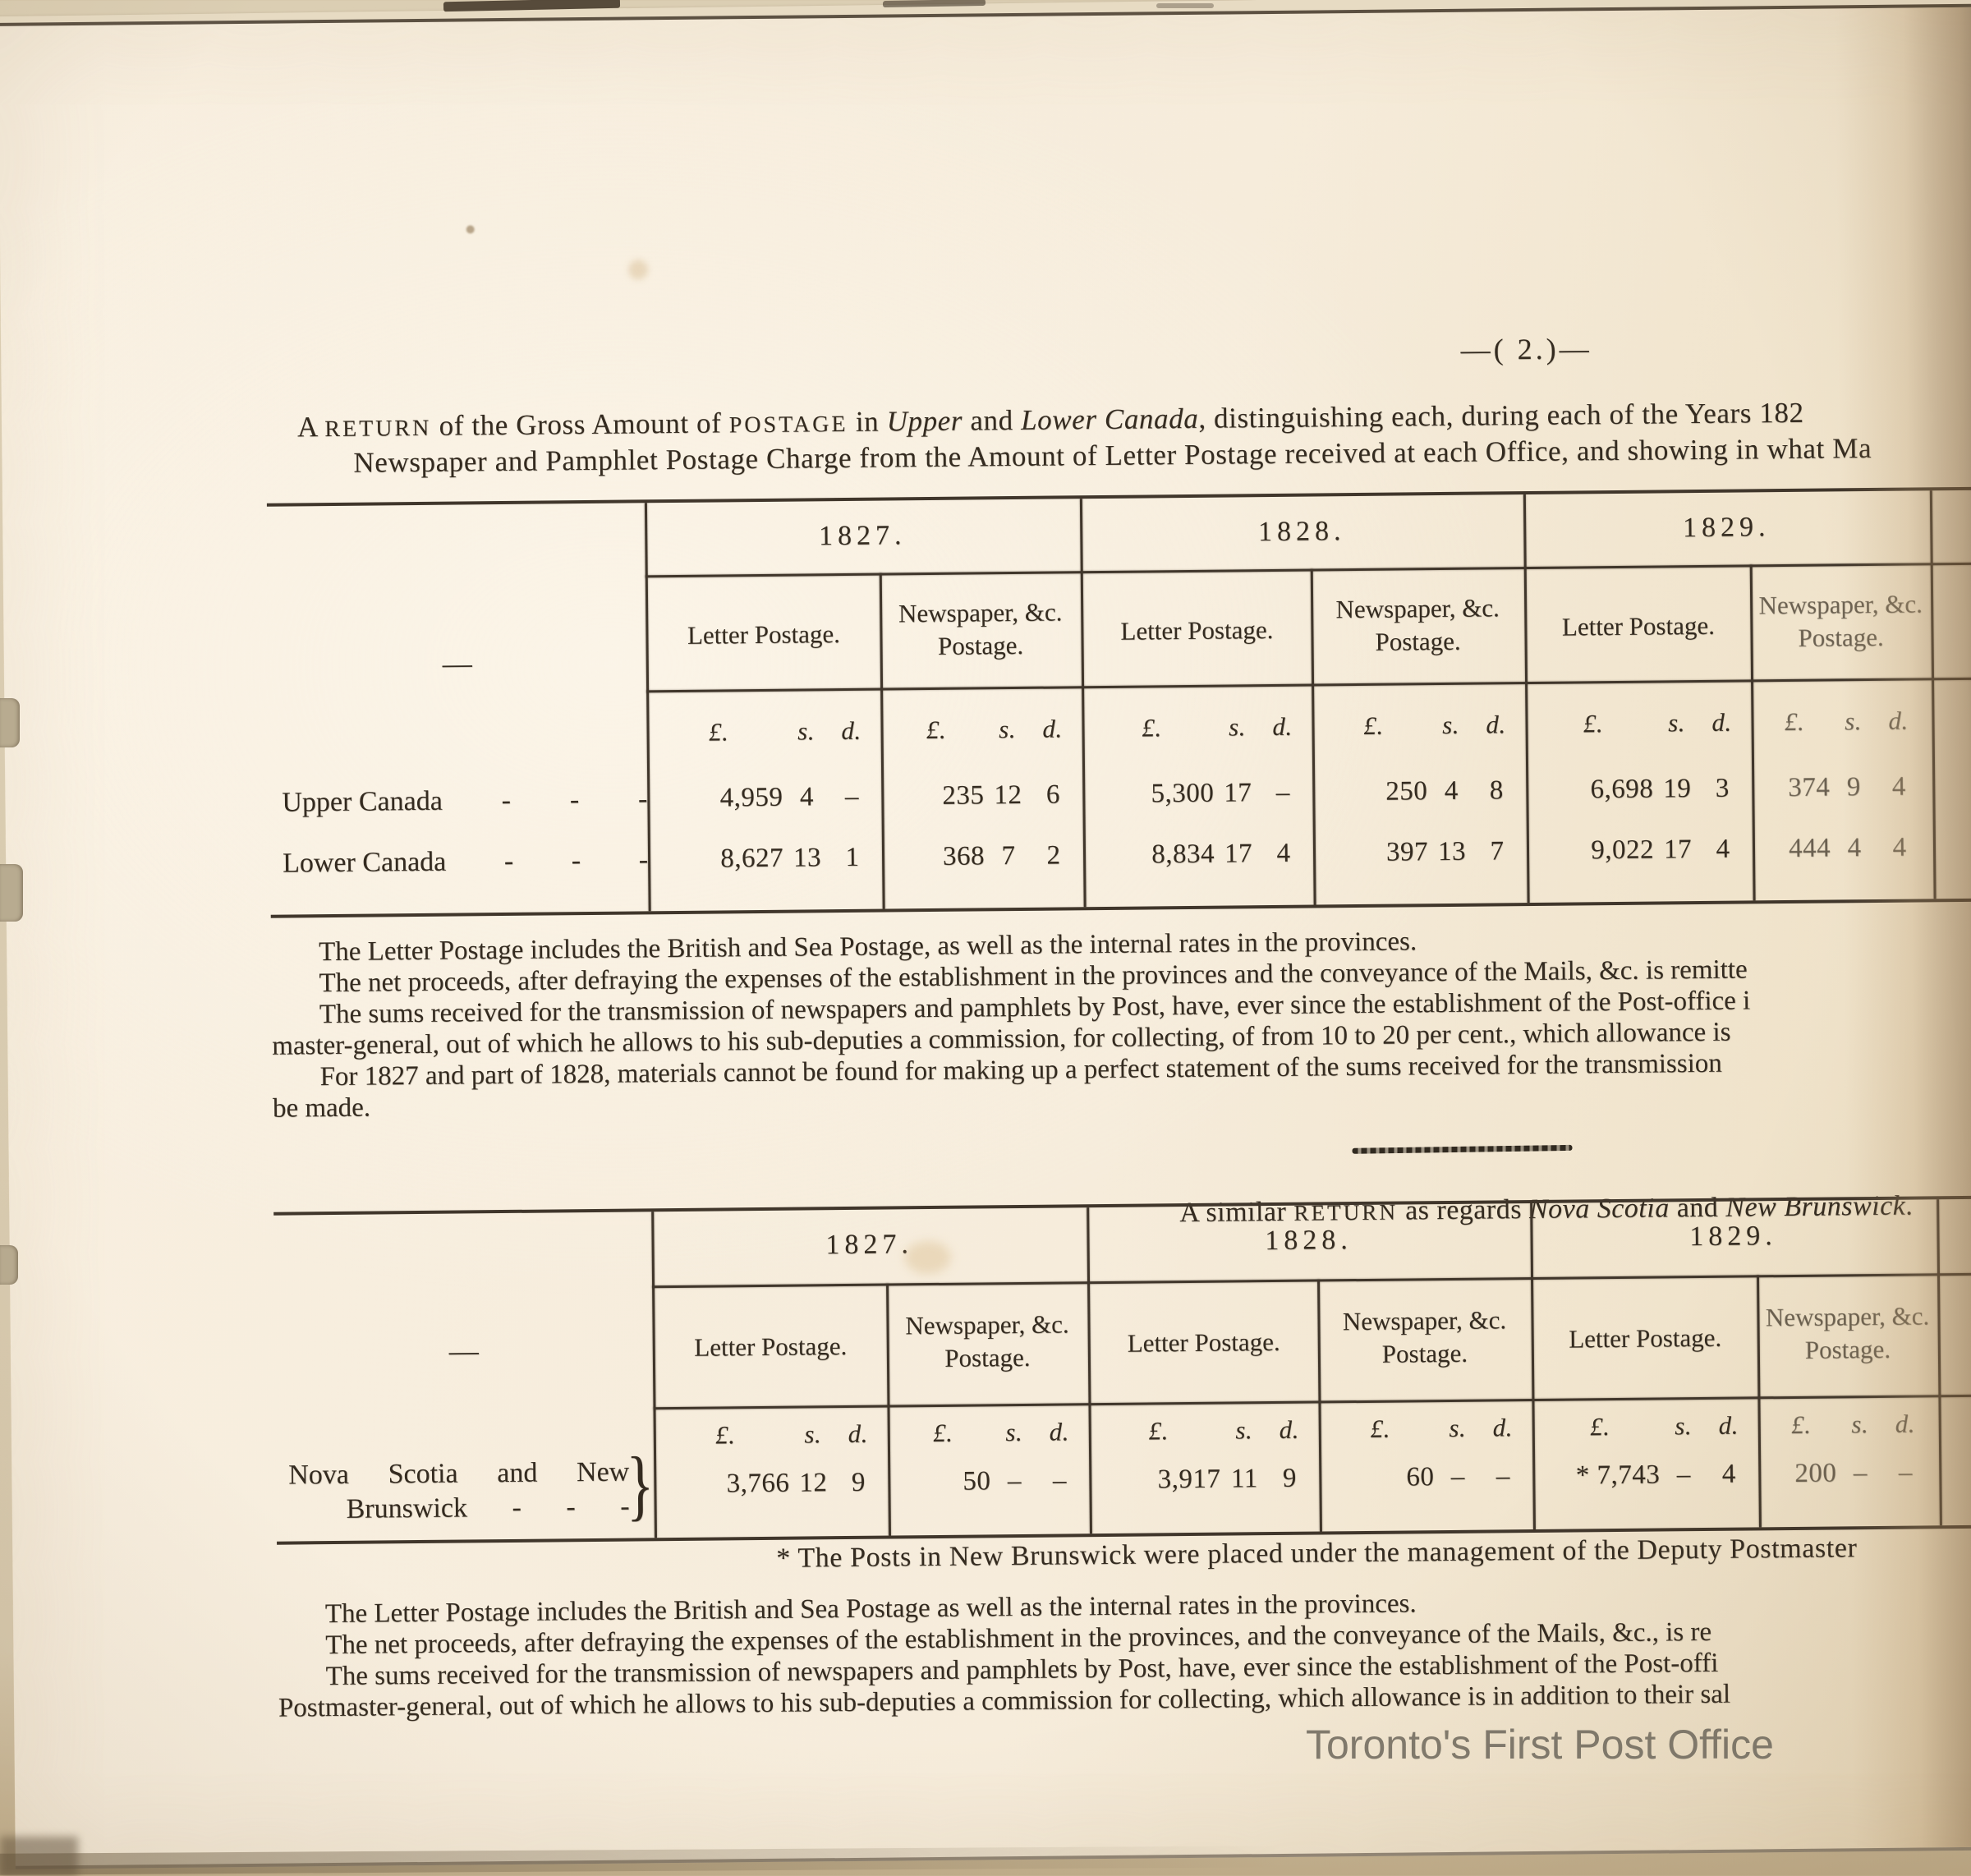 The height and width of the screenshot is (1876, 1971). I want to click on amount-cell: 6,698 19 3, so click(1639, 790).